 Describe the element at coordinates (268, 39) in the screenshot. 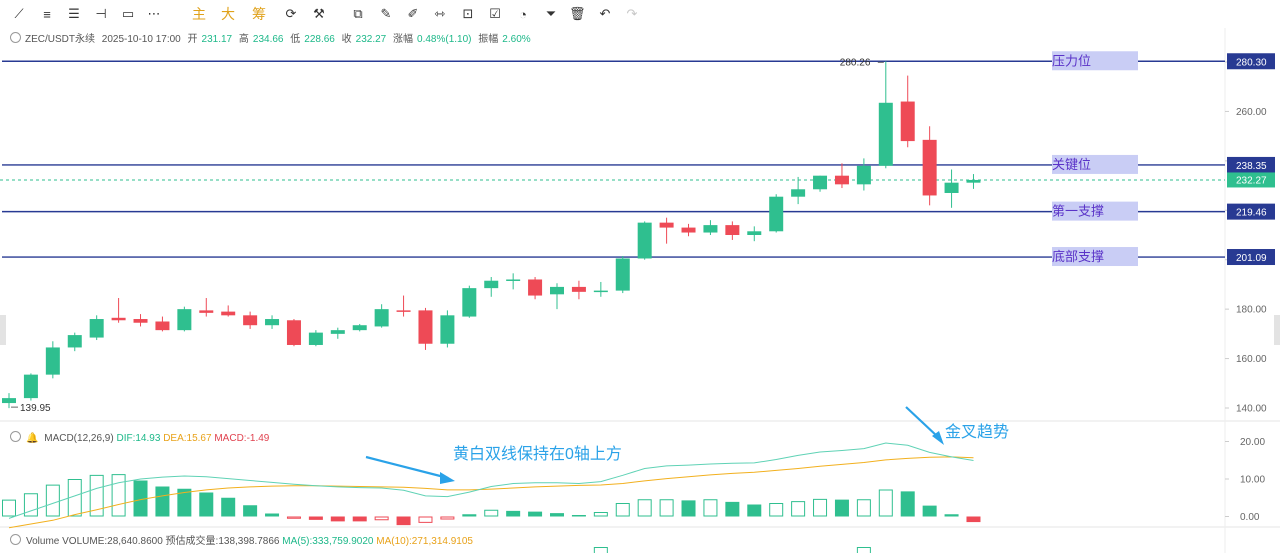

I see `high-value: 234.66` at that location.